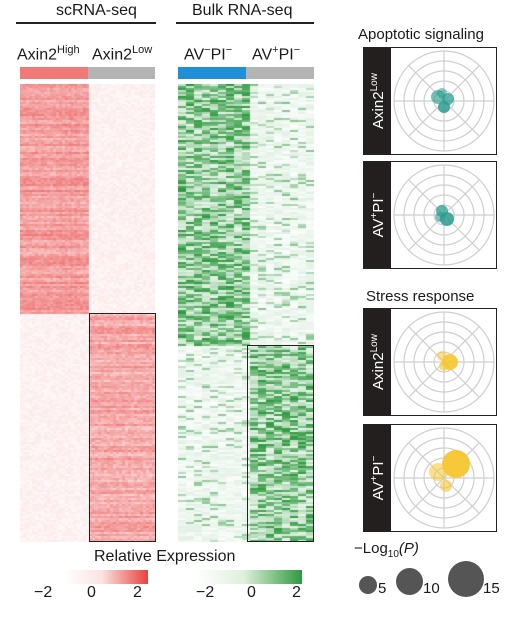 This screenshot has height=618, width=520. I want to click on apoptotic-av-sidebar: AV+PI−, so click(377, 215).